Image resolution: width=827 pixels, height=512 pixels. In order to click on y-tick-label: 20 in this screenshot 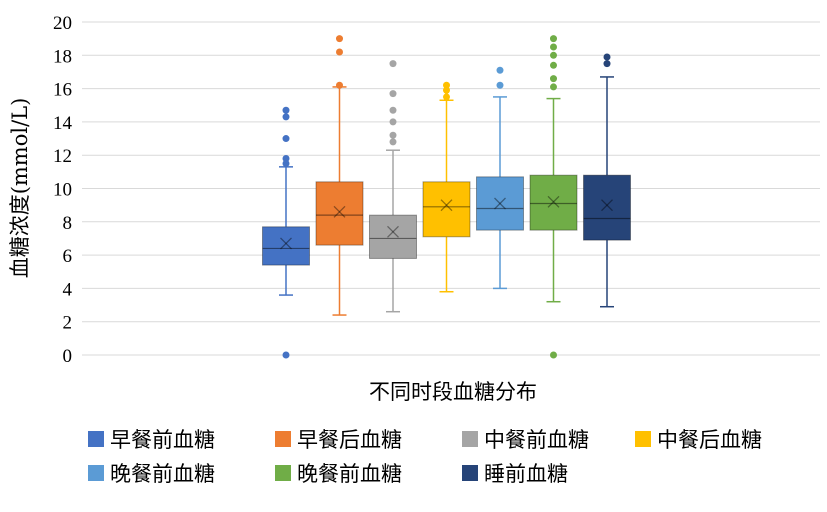, I will do `click(62, 23)`.